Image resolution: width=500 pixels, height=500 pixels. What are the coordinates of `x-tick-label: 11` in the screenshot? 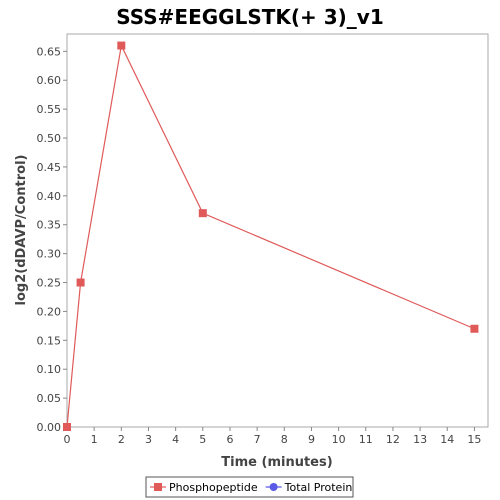 It's located at (366, 439).